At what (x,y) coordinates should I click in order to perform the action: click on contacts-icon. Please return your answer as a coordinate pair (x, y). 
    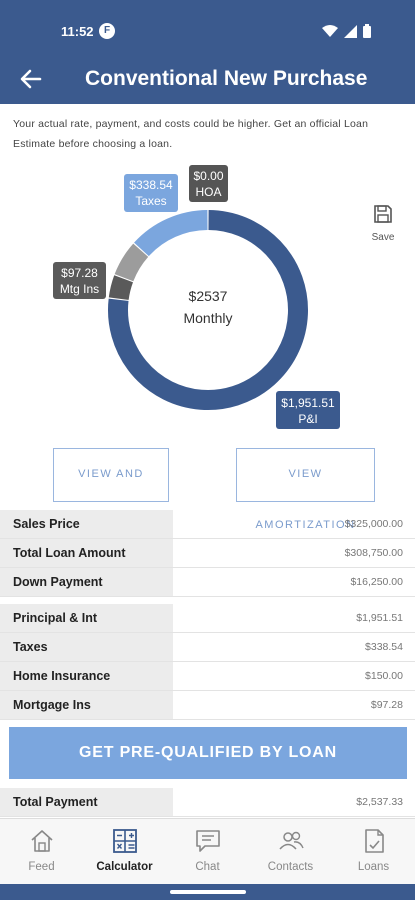
    Looking at the image, I should click on (291, 840).